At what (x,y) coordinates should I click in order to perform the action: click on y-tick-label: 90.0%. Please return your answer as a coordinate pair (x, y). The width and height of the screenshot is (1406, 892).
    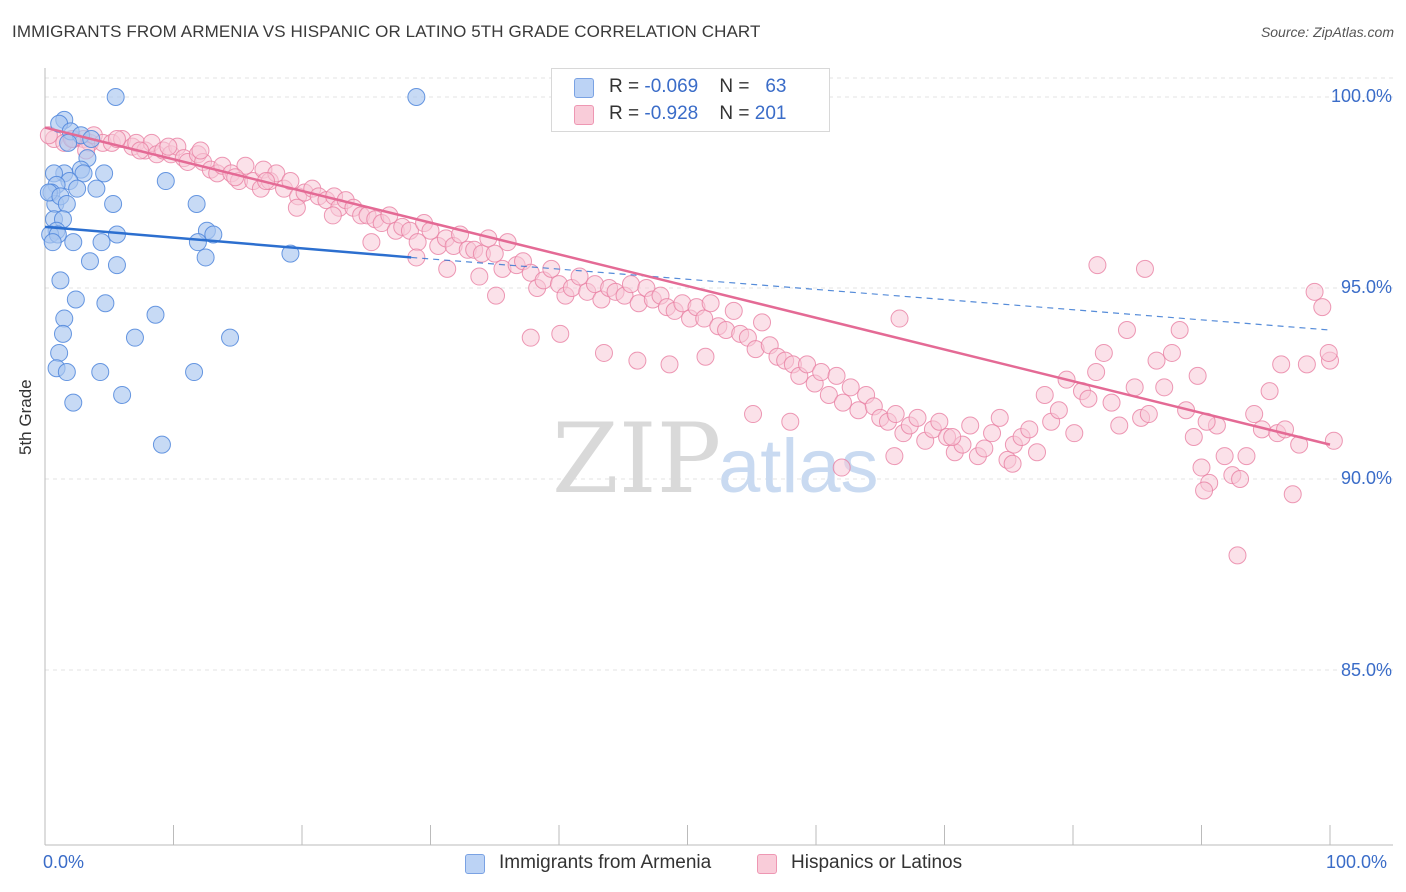
    Looking at the image, I should click on (1366, 478).